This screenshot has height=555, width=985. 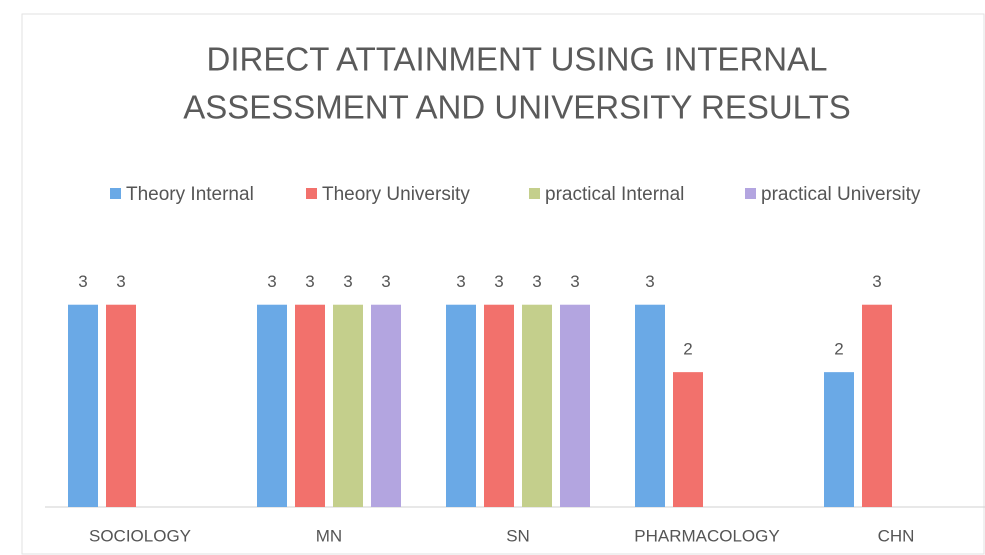 I want to click on x-tick-label: SOCIOLOGY, so click(x=140, y=535).